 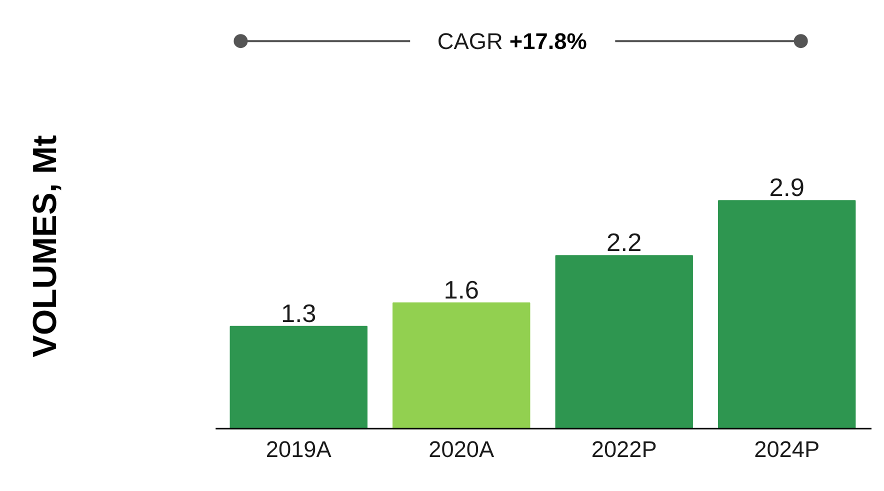 I want to click on x-tick-label: 2024P, so click(x=787, y=449).